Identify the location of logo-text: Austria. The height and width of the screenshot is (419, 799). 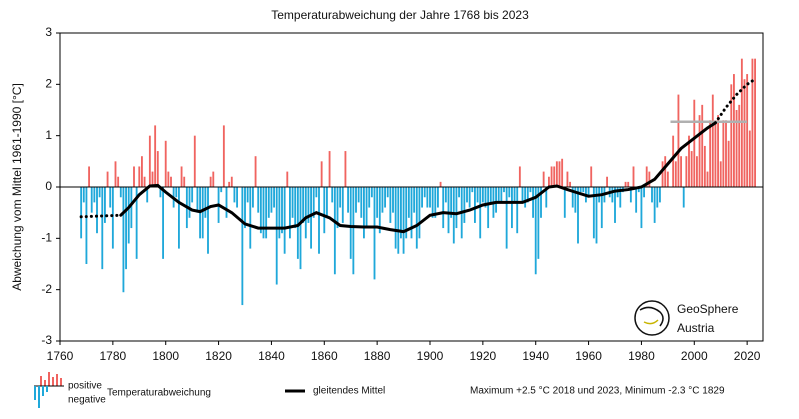
(696, 328).